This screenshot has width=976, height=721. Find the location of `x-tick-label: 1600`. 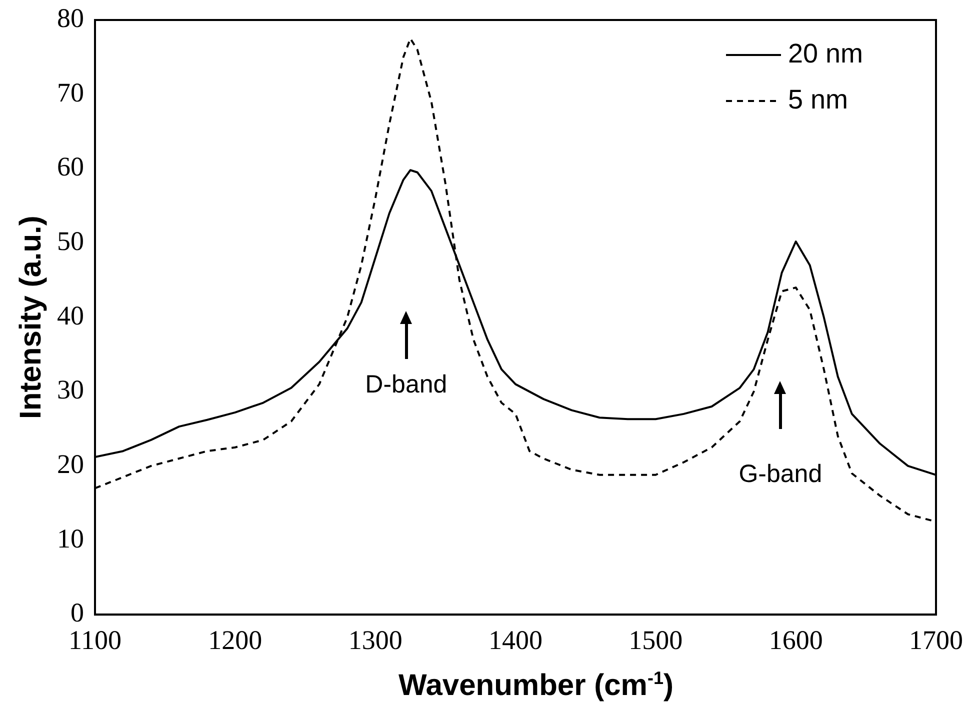

x-tick-label: 1600 is located at coordinates (795, 639).